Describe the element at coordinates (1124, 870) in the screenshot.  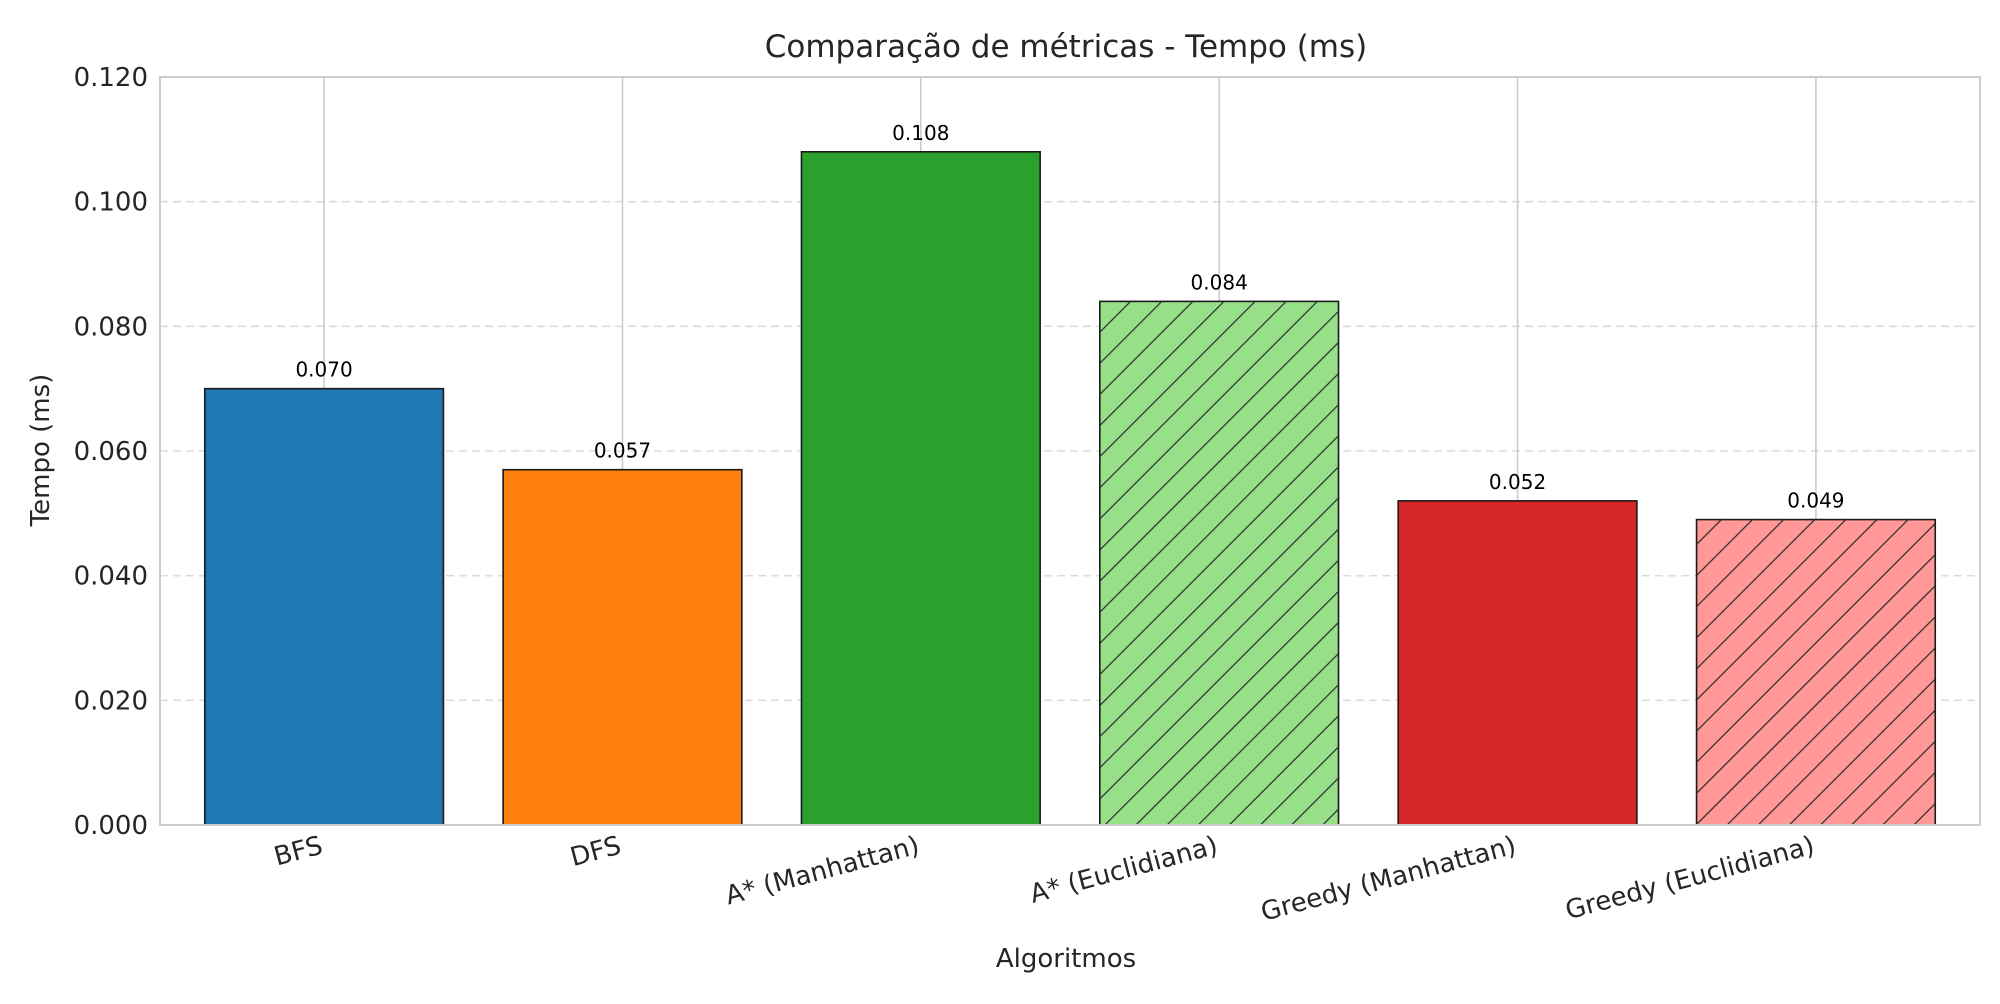
I see `x-tick-label: A* (Euclidiana)` at that location.